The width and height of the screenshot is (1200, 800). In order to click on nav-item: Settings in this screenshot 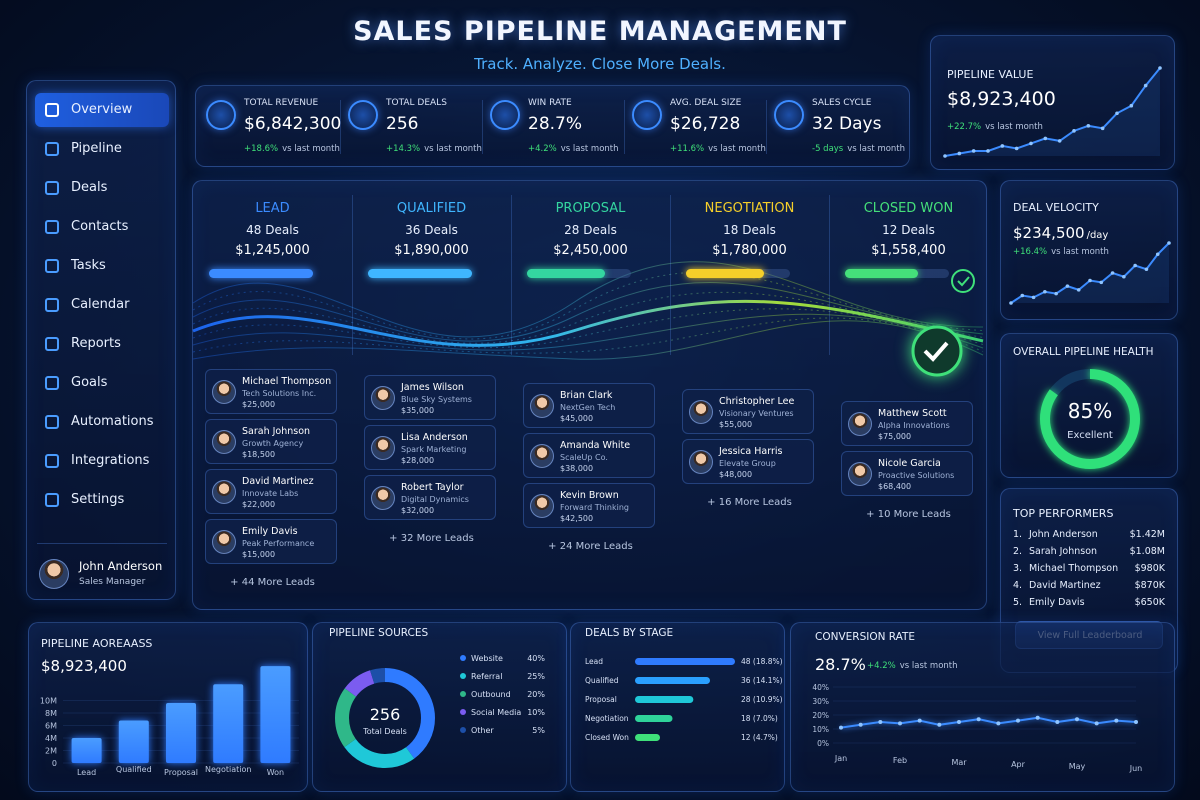, I will do `click(102, 500)`.